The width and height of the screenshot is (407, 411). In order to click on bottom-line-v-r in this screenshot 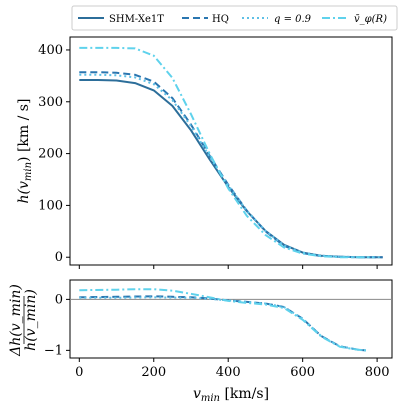, I will do `click(222, 320)`.